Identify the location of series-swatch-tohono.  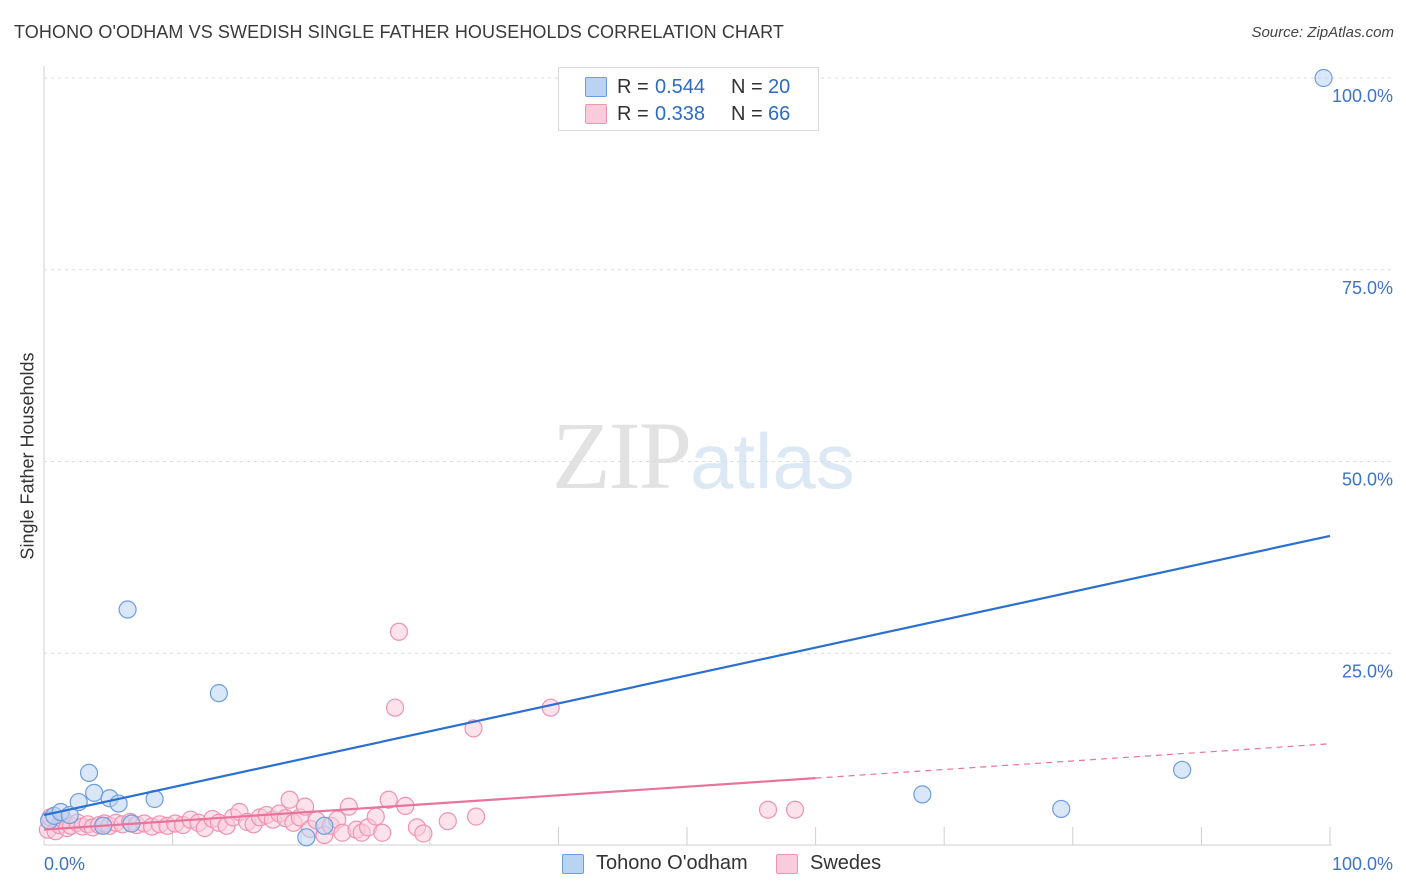
(573, 864).